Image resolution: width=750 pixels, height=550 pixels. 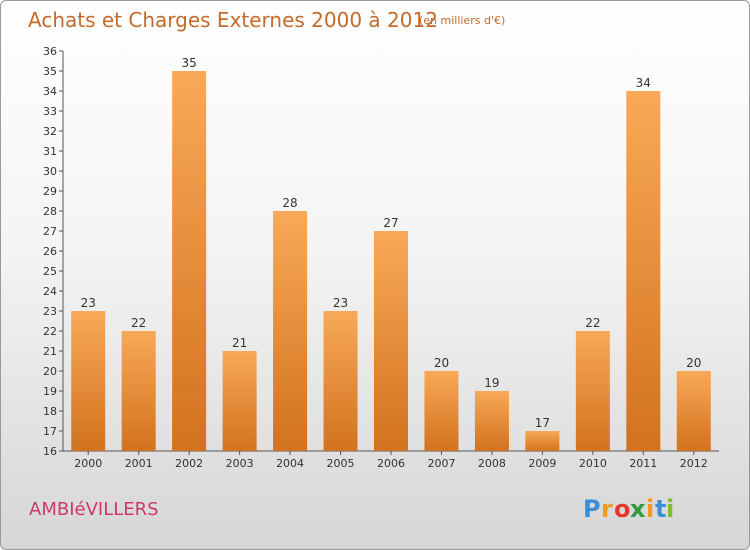 I want to click on y-tick-label: 19, so click(x=50, y=391).